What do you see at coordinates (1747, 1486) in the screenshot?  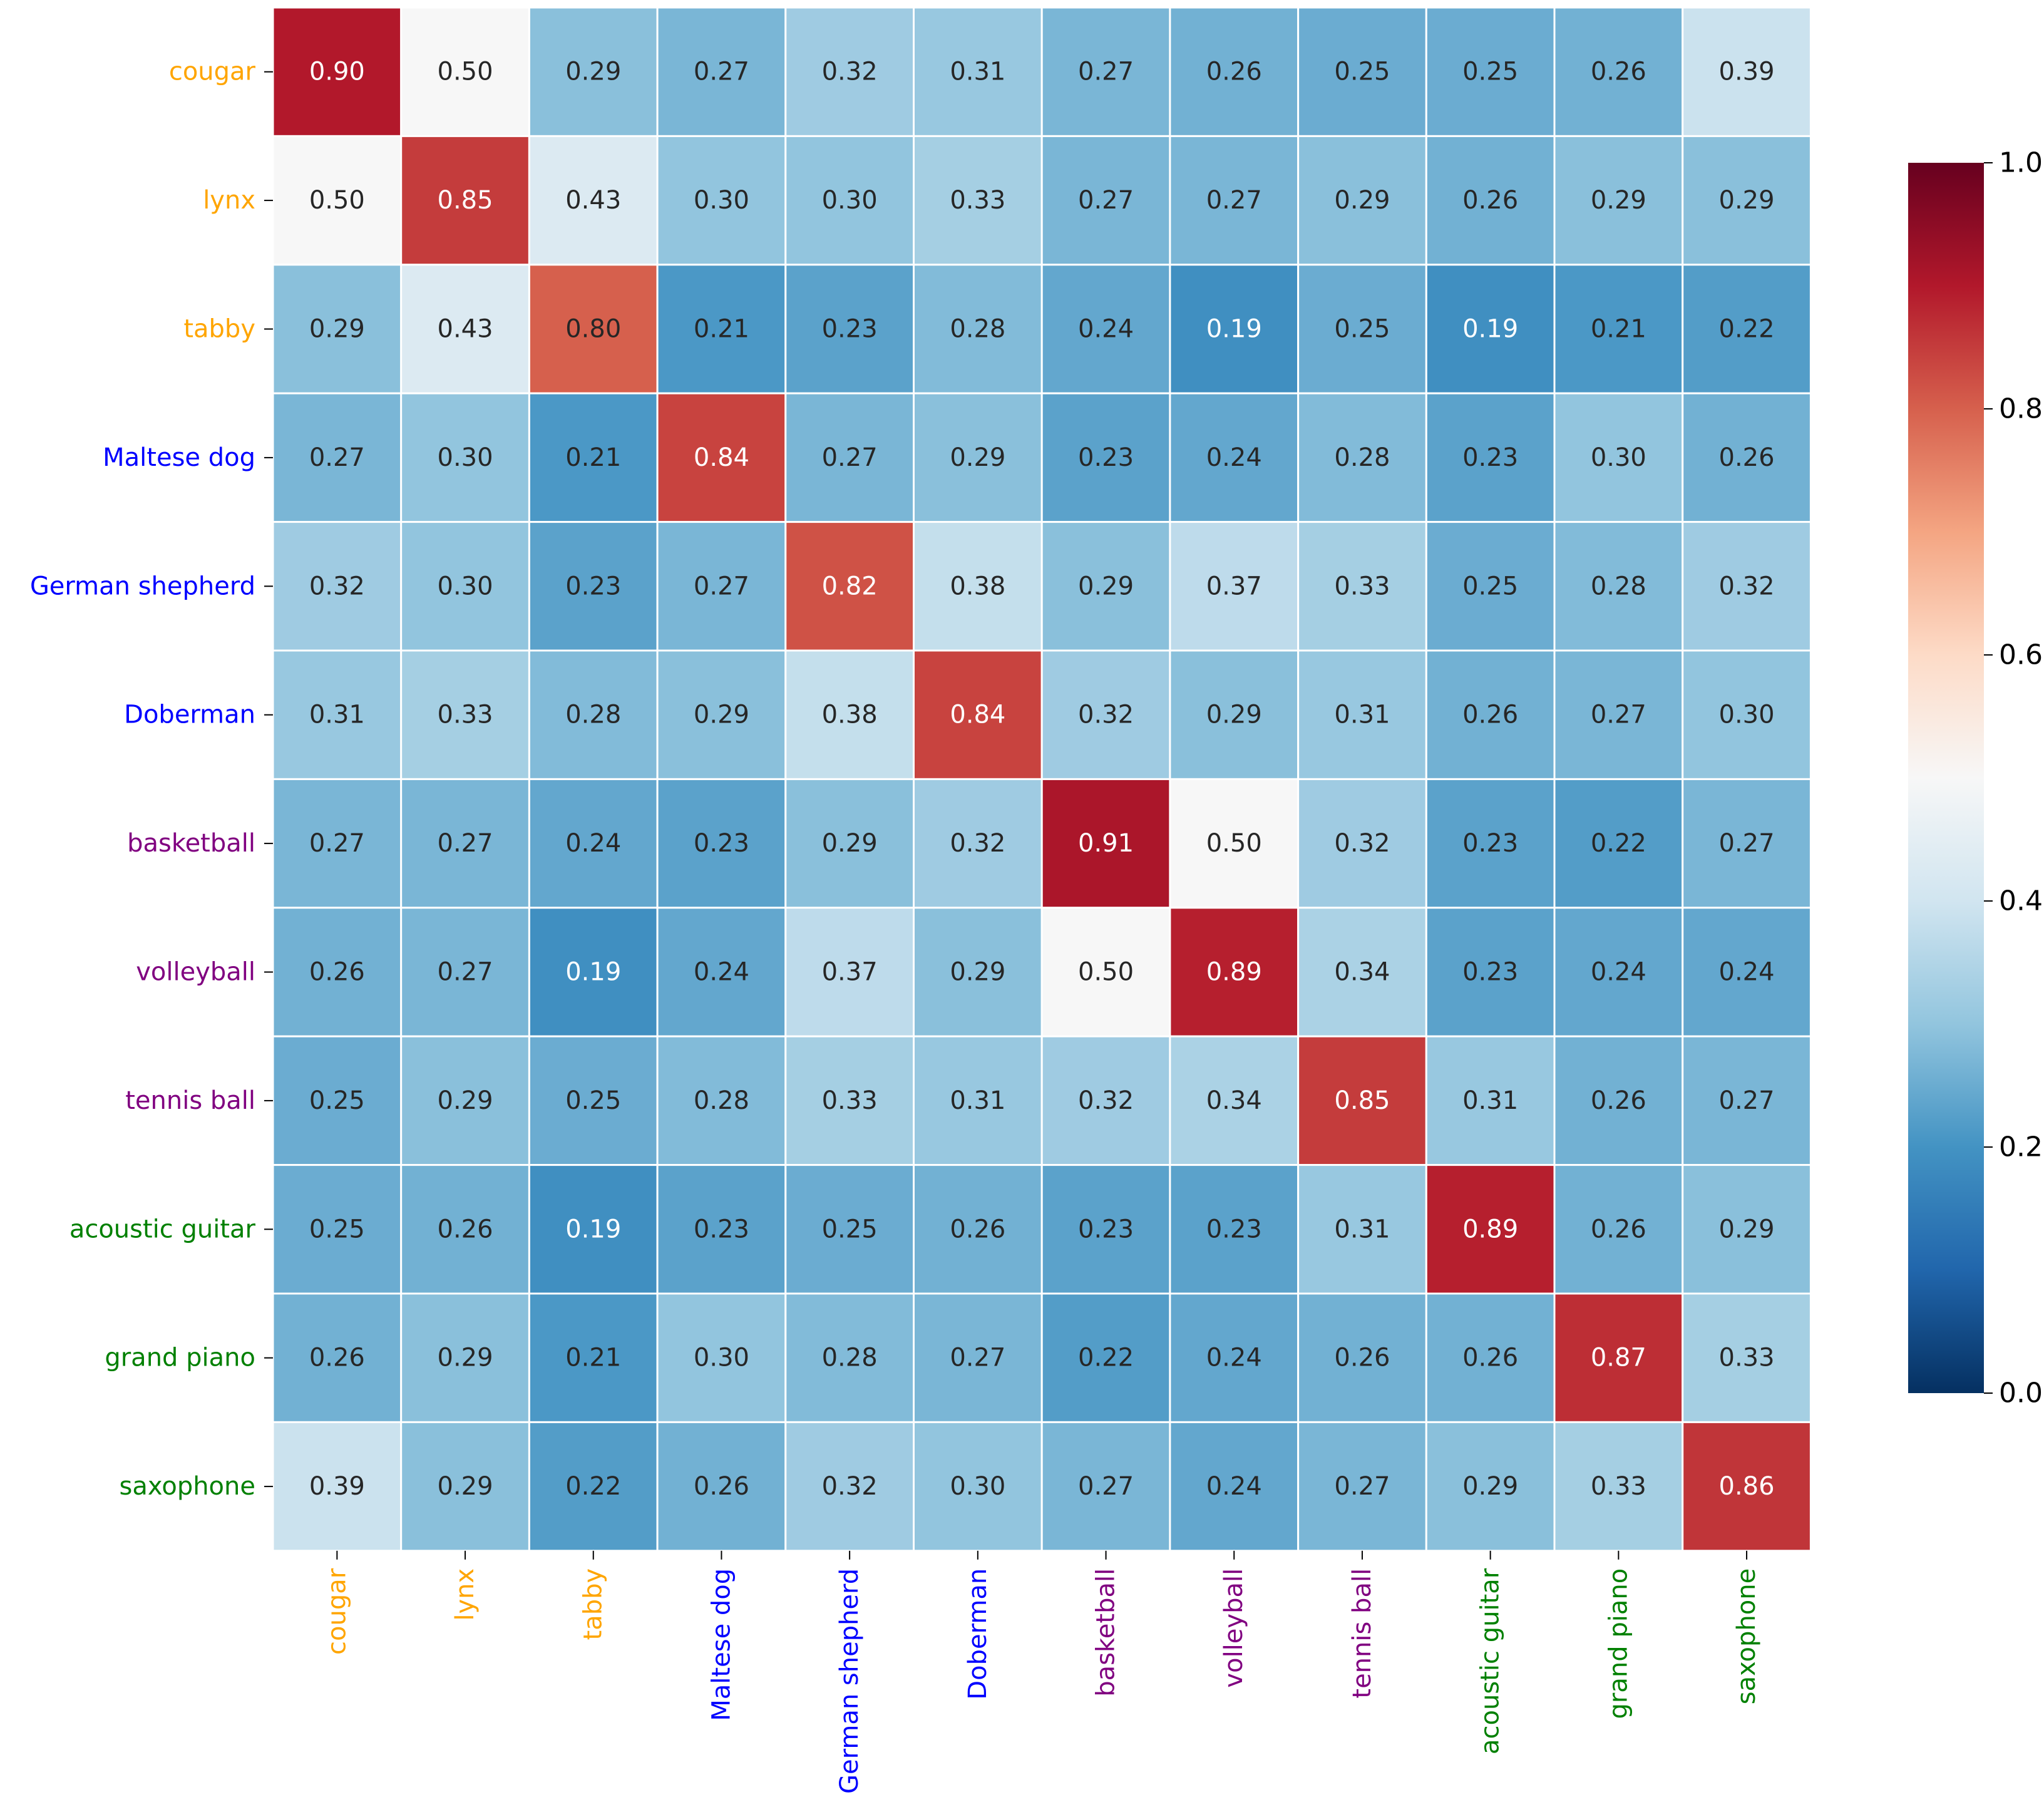 I see `cell-value-label: 0.86` at bounding box center [1747, 1486].